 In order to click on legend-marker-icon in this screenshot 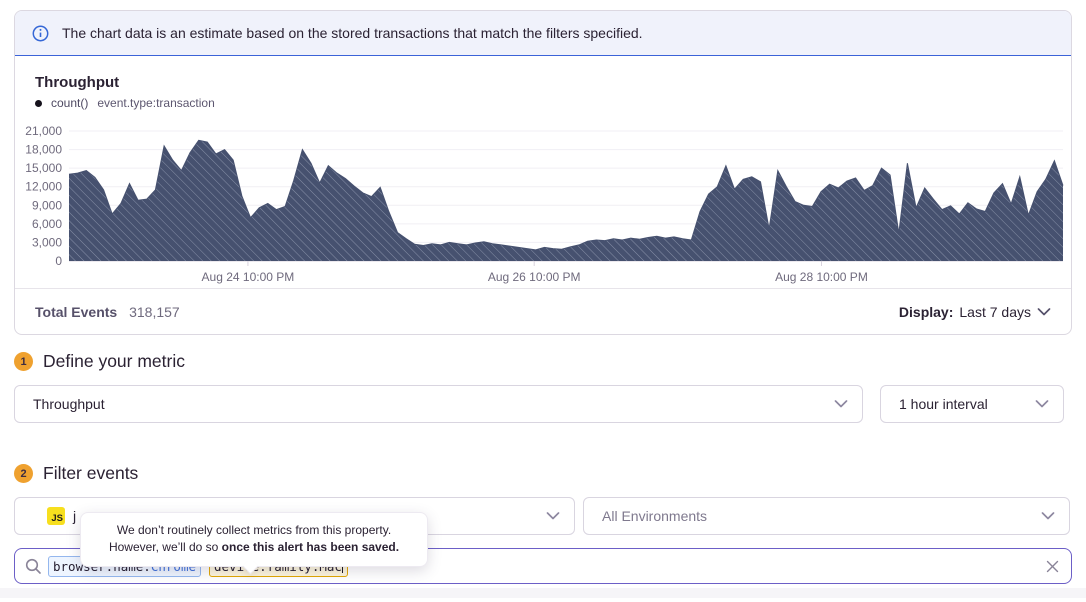, I will do `click(38, 103)`.